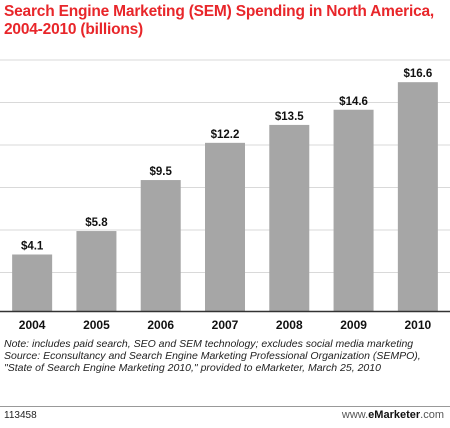  Describe the element at coordinates (353, 102) in the screenshot. I see `value-label-2009: $14.6` at that location.